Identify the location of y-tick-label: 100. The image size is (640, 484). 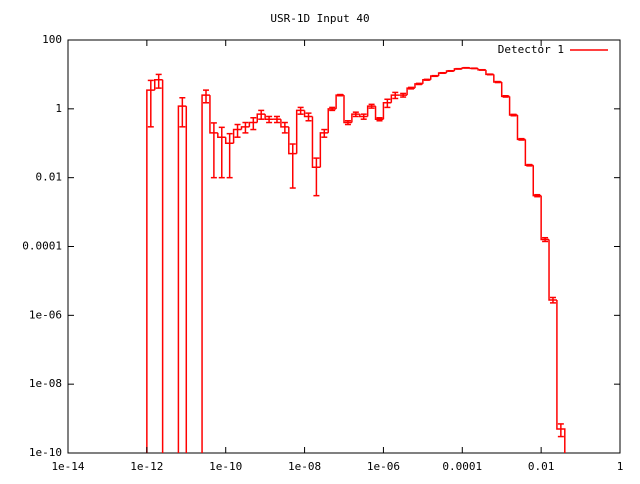
(52, 39).